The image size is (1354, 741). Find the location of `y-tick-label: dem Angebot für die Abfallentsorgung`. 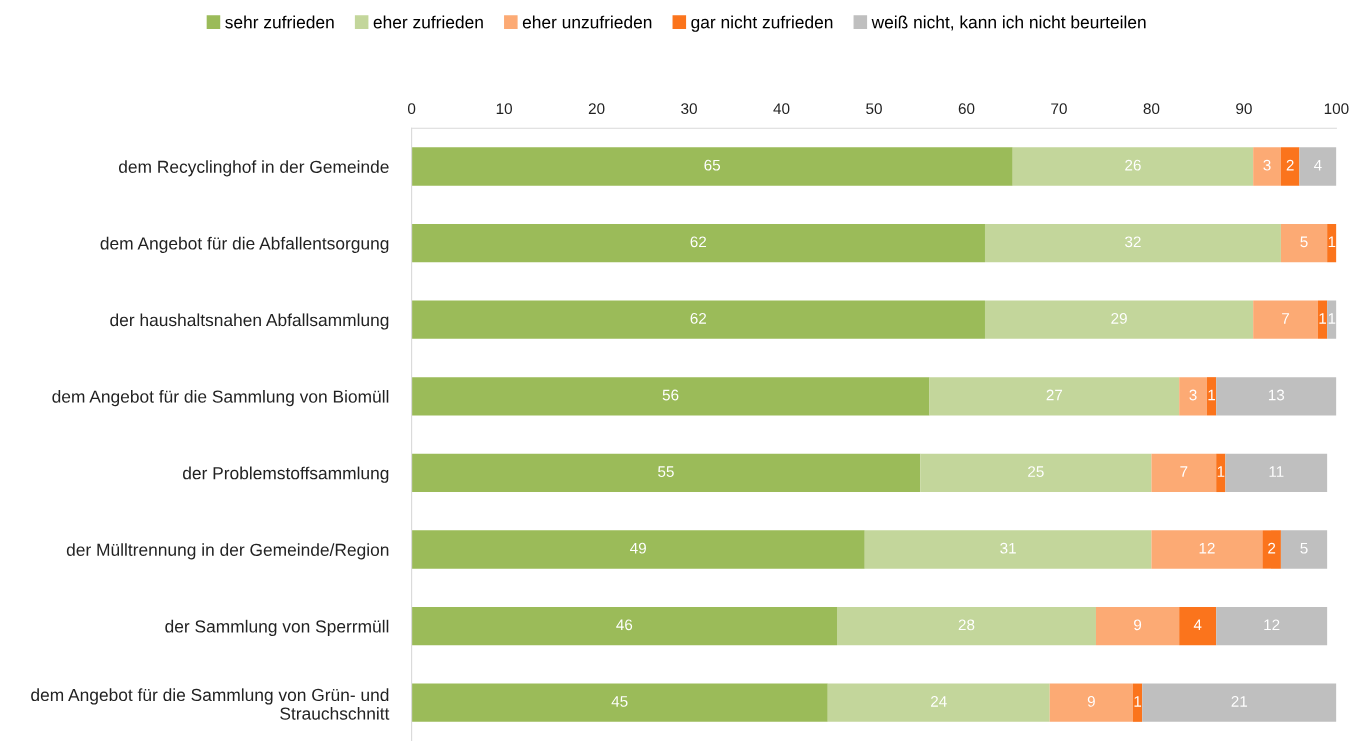

y-tick-label: dem Angebot für die Abfallentsorgung is located at coordinates (244, 244).